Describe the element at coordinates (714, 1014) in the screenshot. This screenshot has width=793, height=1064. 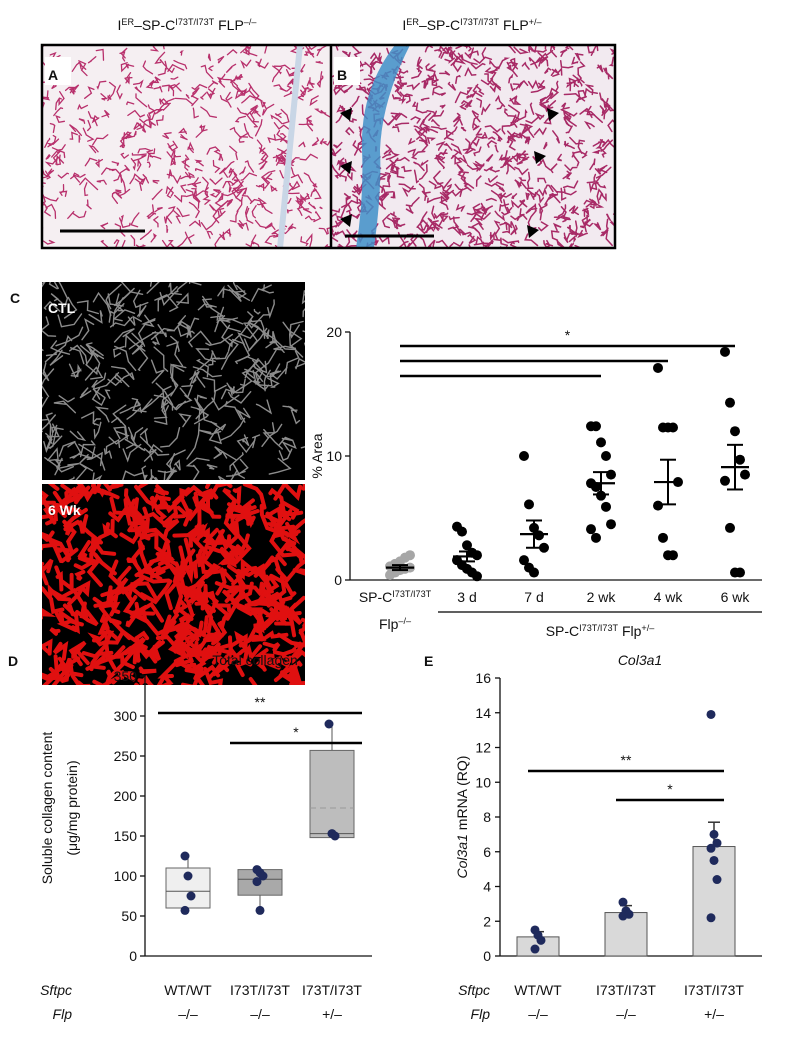
I see `x-tick-label: +/–` at that location.